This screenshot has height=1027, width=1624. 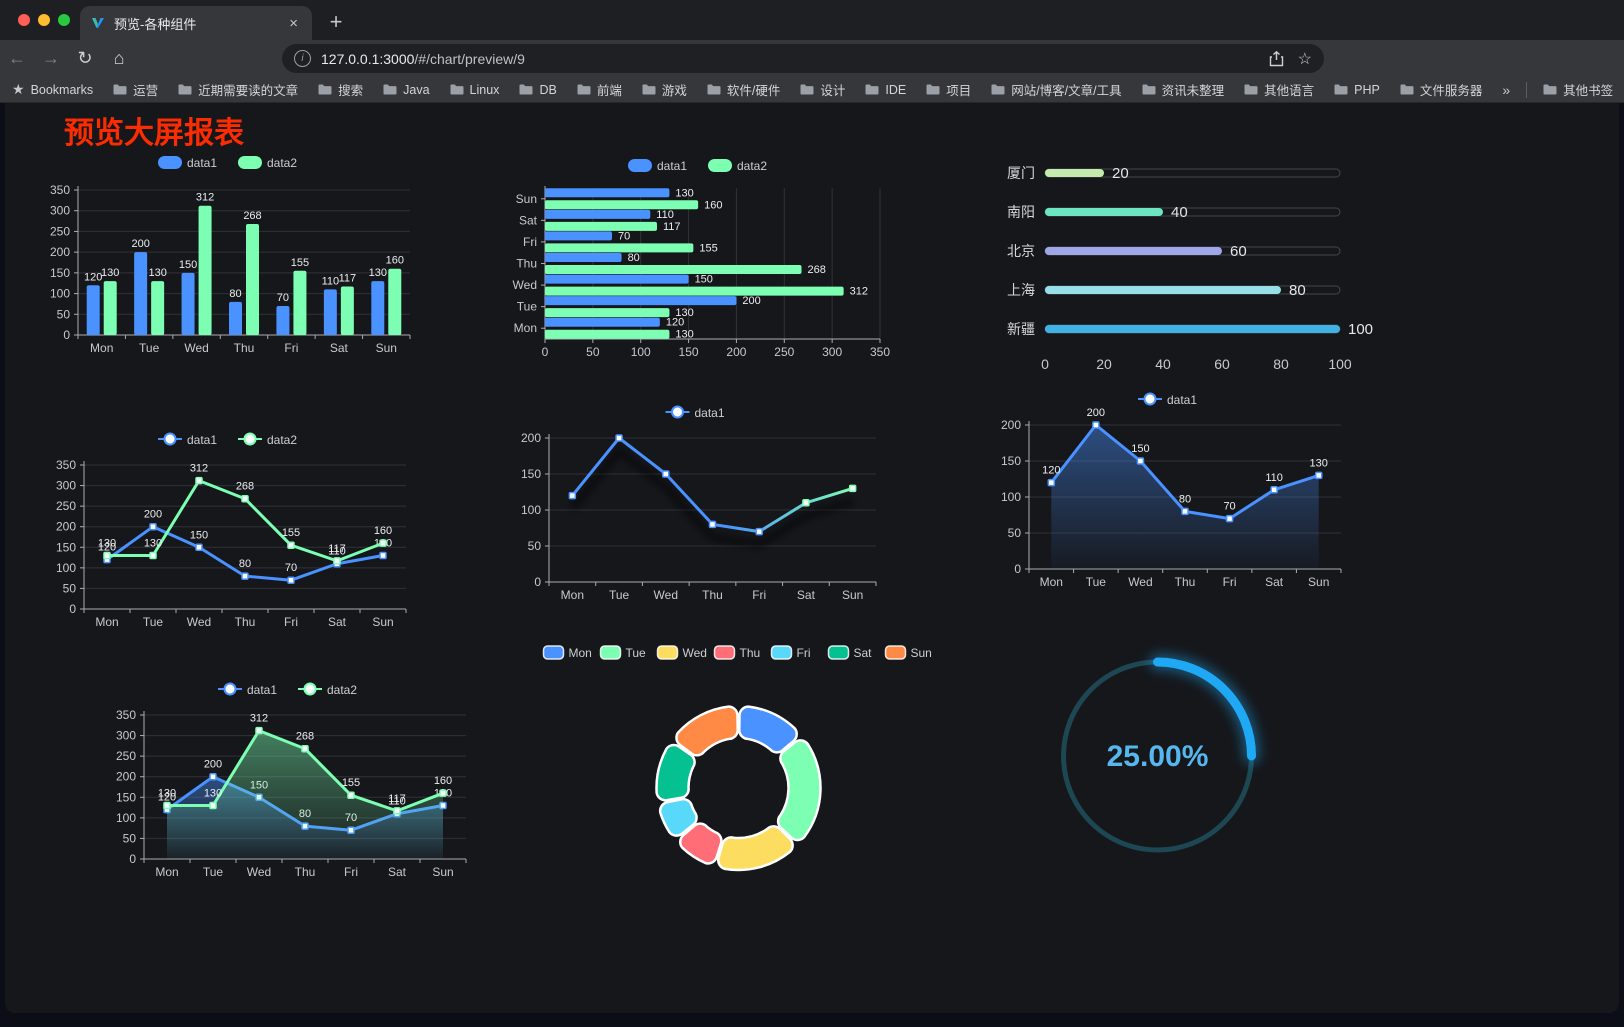 I want to click on bookmark-label: 其他语言, so click(x=1289, y=91).